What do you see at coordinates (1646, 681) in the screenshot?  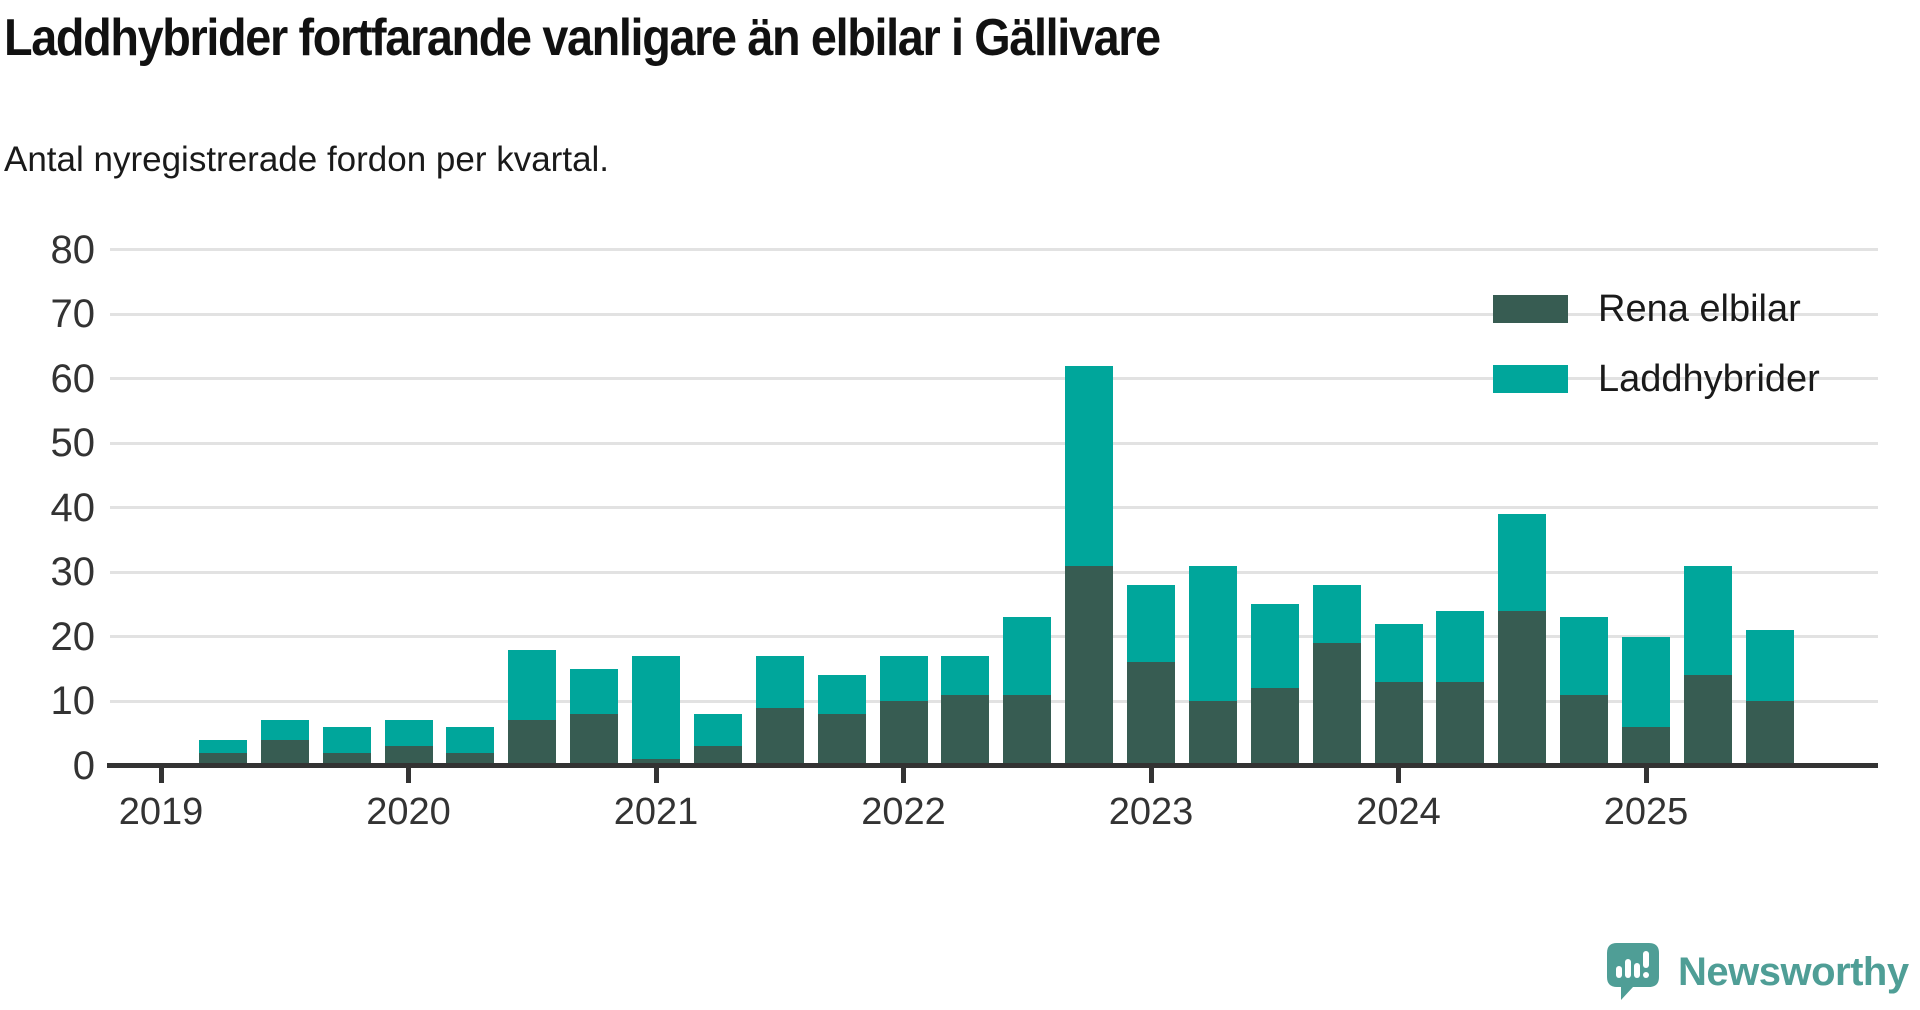 I see `bar-laddhybrider-2025-q1` at bounding box center [1646, 681].